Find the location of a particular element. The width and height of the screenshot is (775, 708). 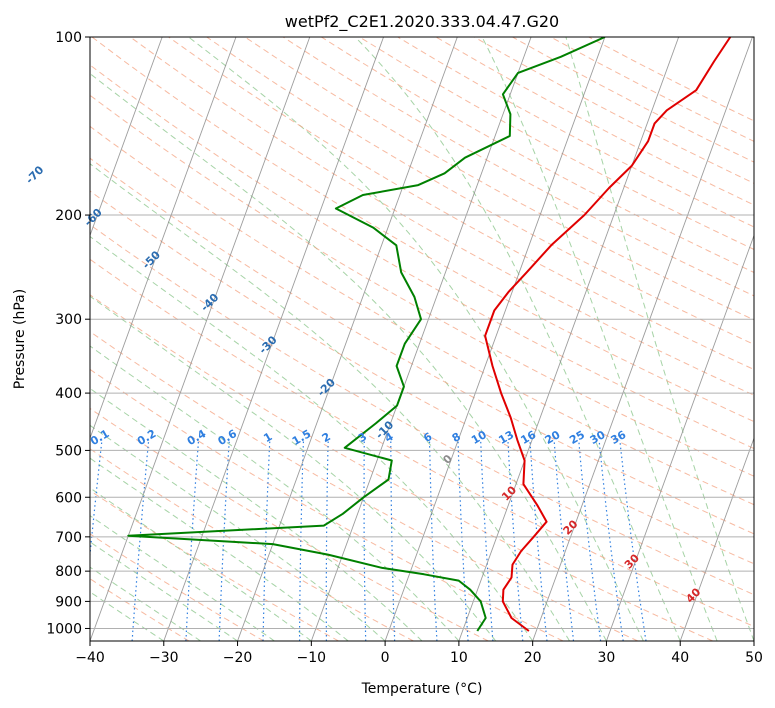

y-tick-label: 200 is located at coordinates (68, 216).